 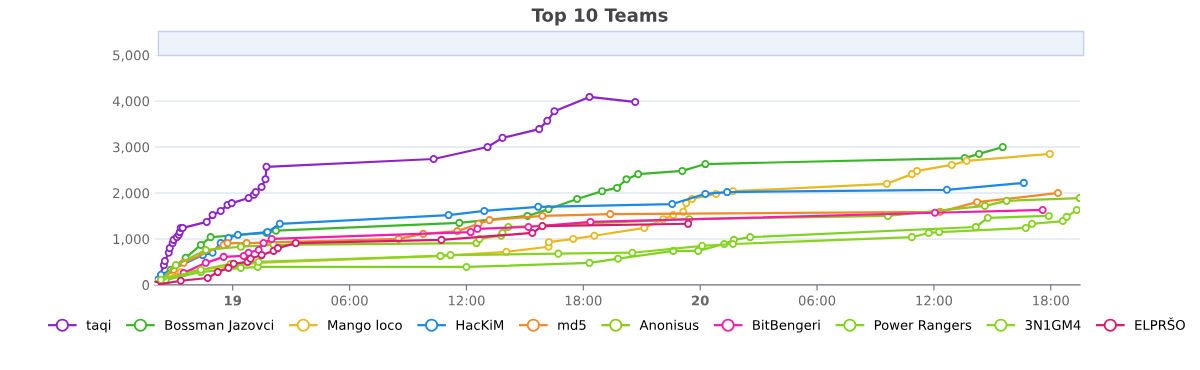 What do you see at coordinates (480, 324) in the screenshot?
I see `legend-label: HacKiM` at bounding box center [480, 324].